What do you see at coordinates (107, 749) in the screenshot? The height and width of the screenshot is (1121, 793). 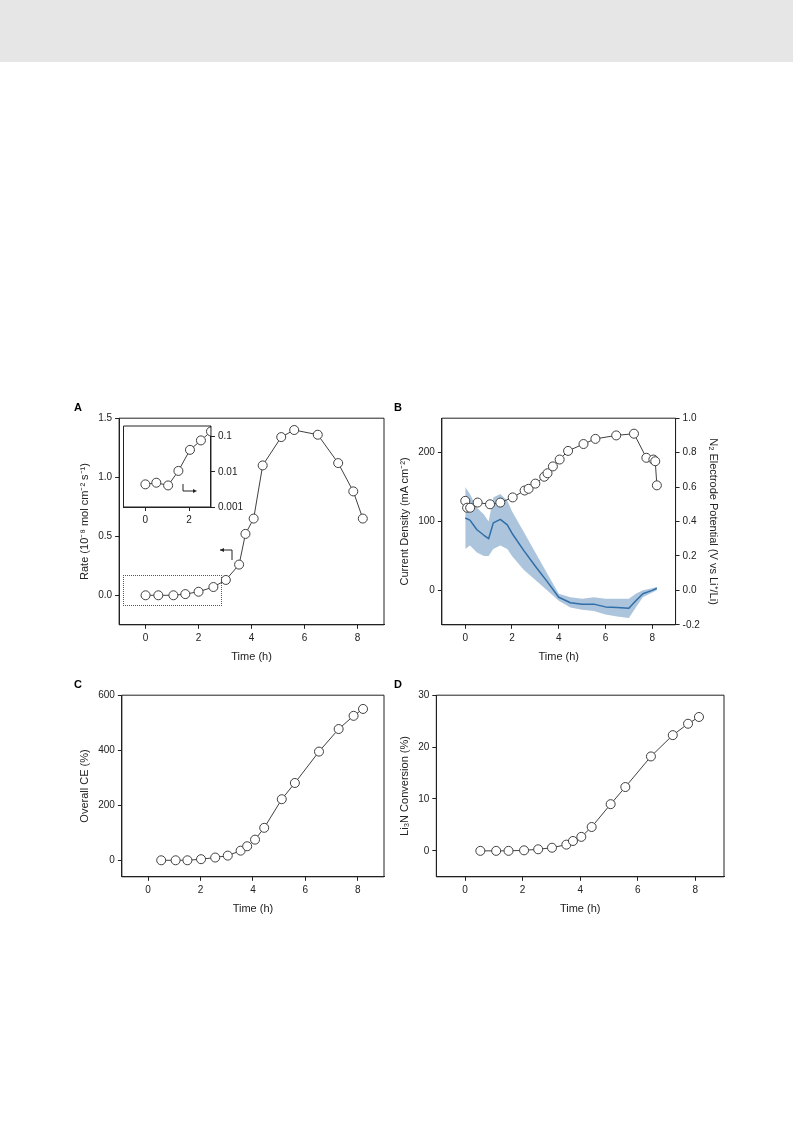 I see `y-tick-label: 400` at bounding box center [107, 749].